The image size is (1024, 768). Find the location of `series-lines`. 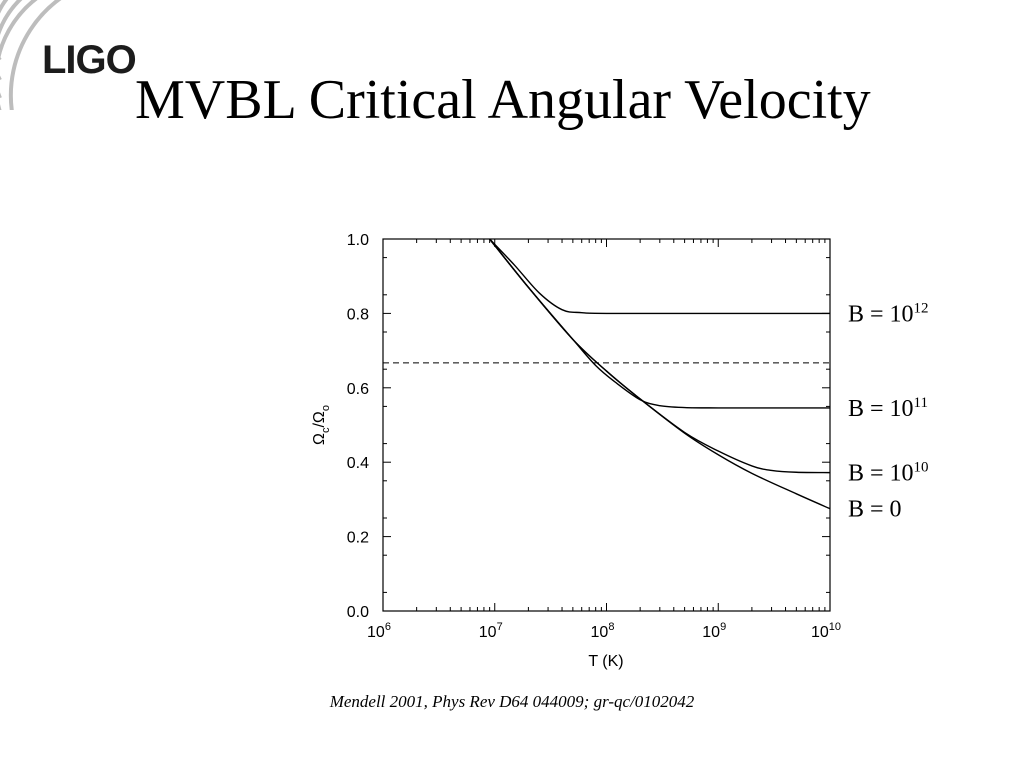

series-lines is located at coordinates (660, 374).